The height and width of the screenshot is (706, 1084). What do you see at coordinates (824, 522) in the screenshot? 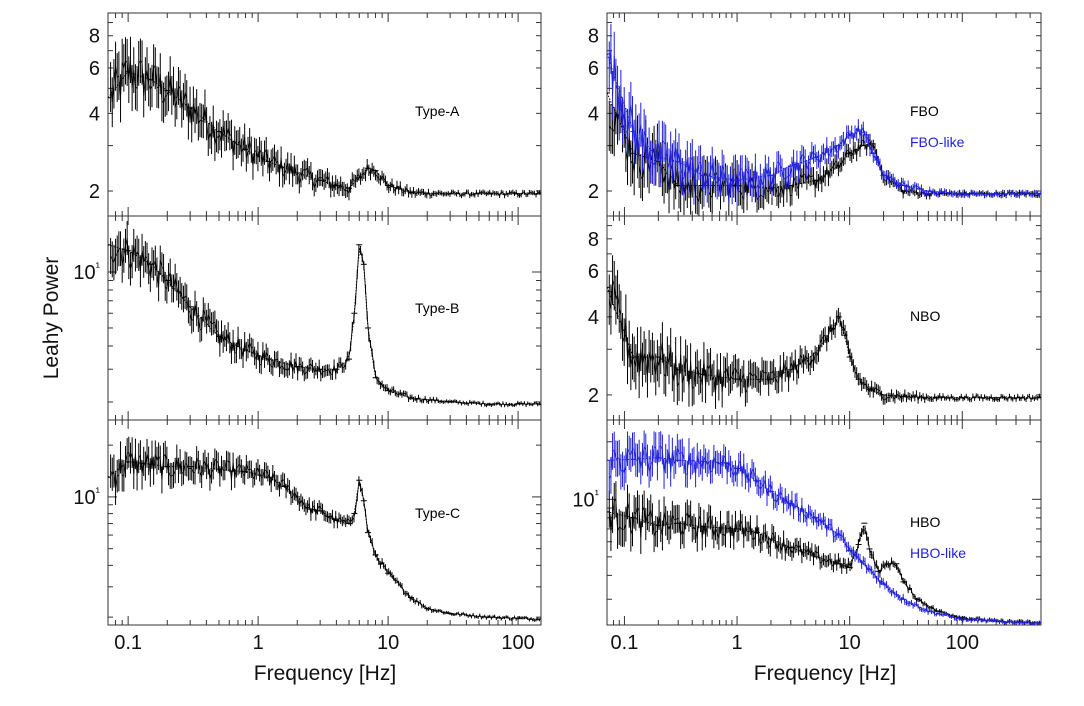
I see `plot-frame` at bounding box center [824, 522].